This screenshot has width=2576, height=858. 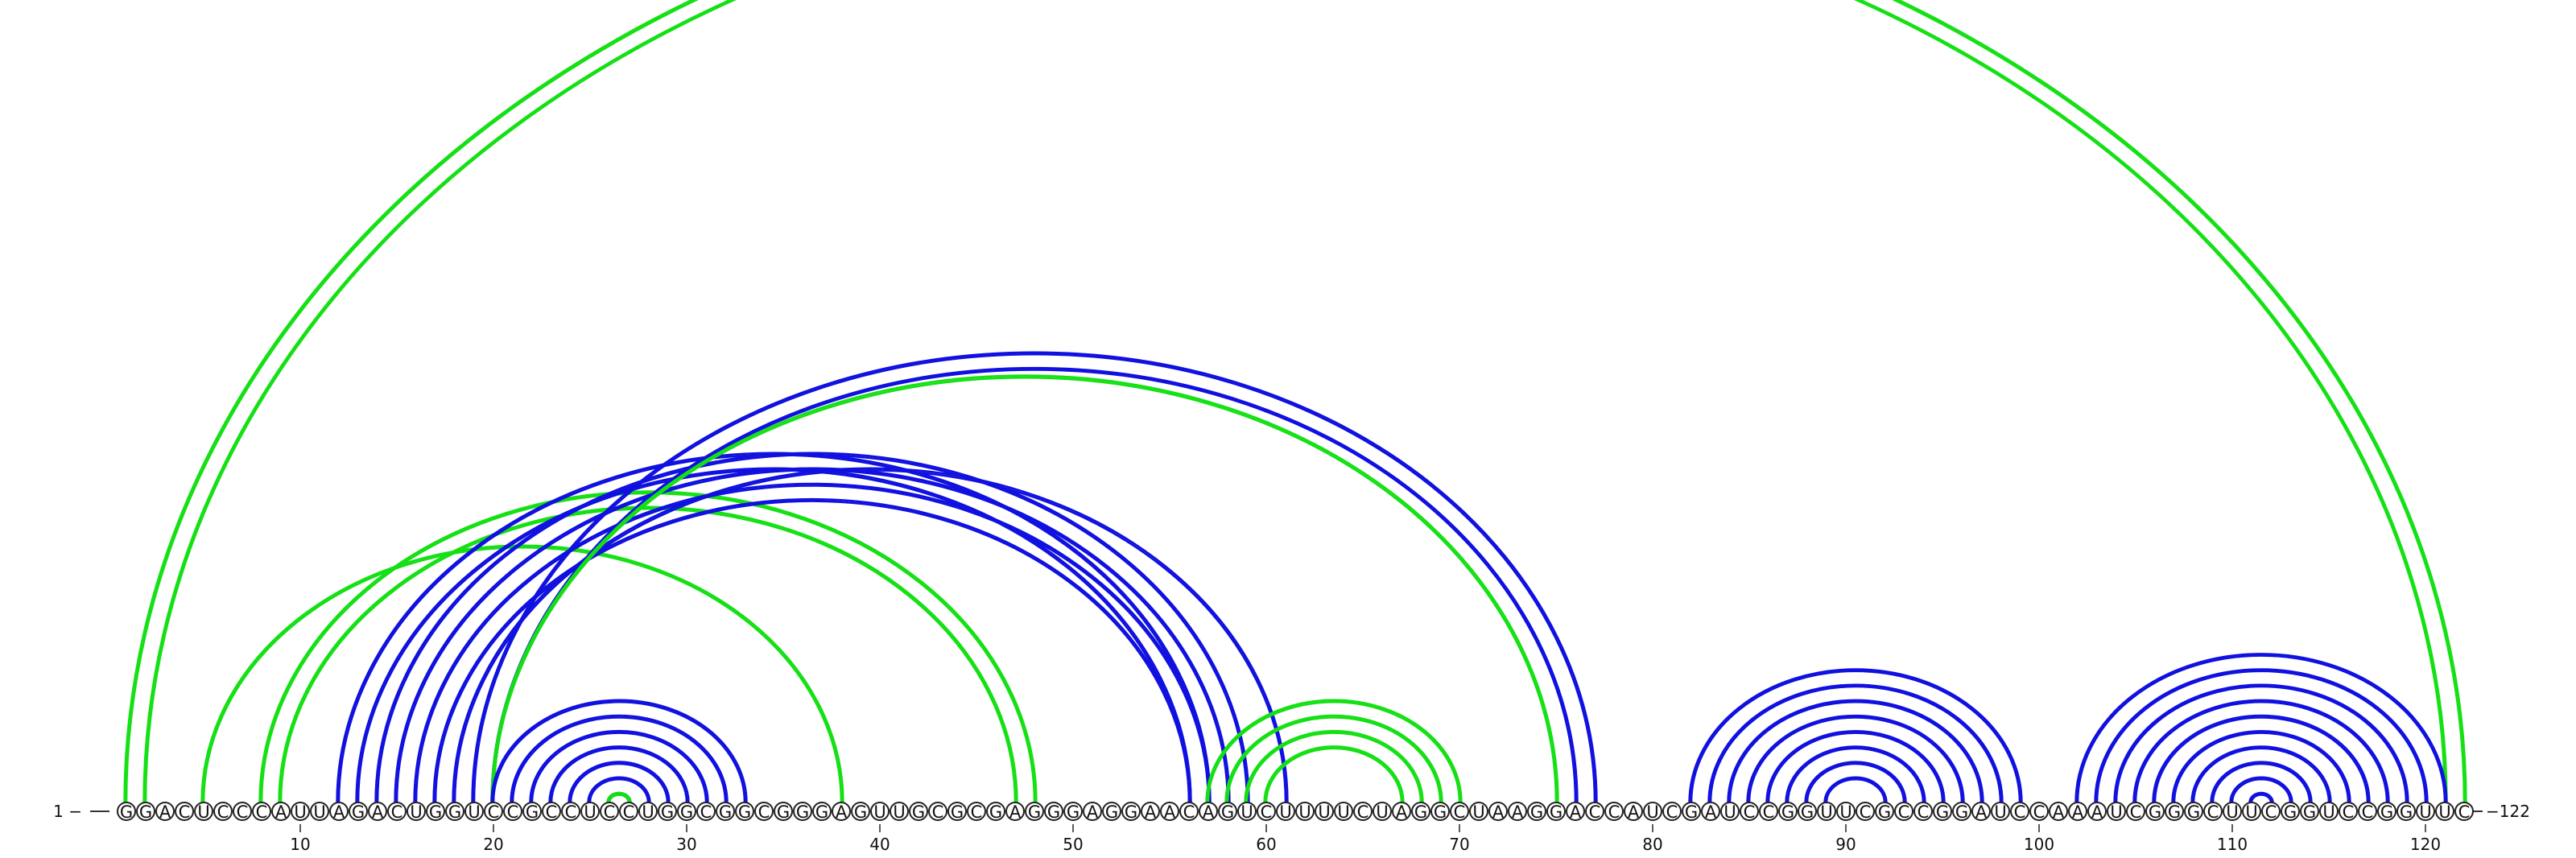 I want to click on nucleotide-75: G, so click(x=1556, y=812).